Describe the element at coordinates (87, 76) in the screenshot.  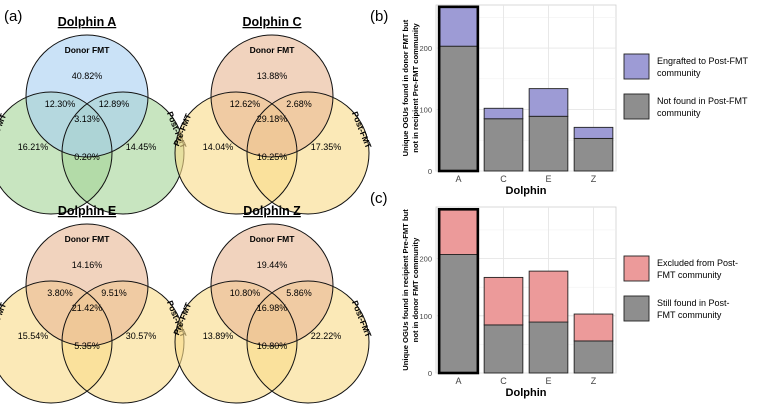
I see `donor-only-value: 40.82%` at that location.